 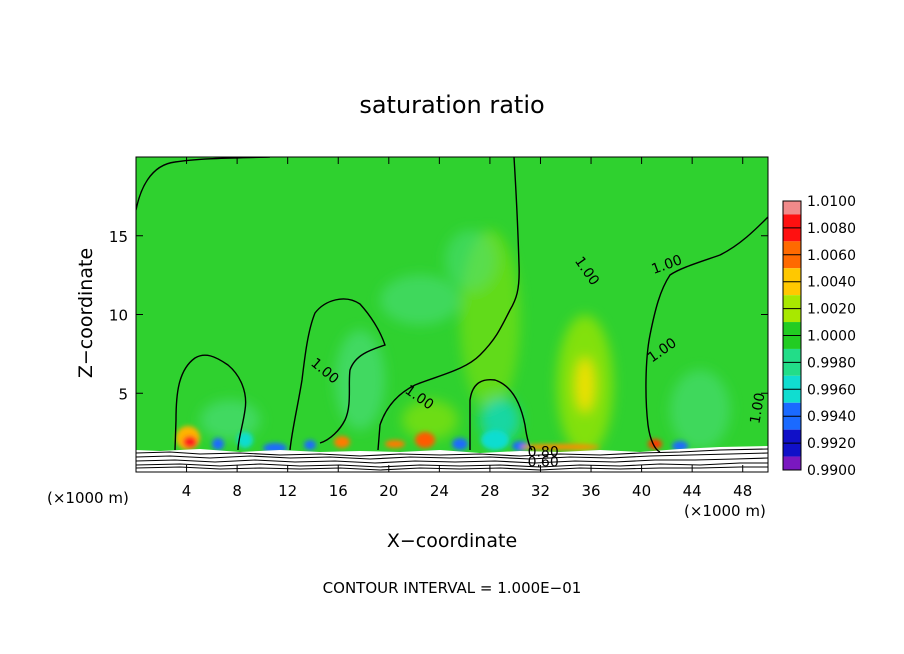 I want to click on colorbar-label: 1.0040, so click(x=831, y=283).